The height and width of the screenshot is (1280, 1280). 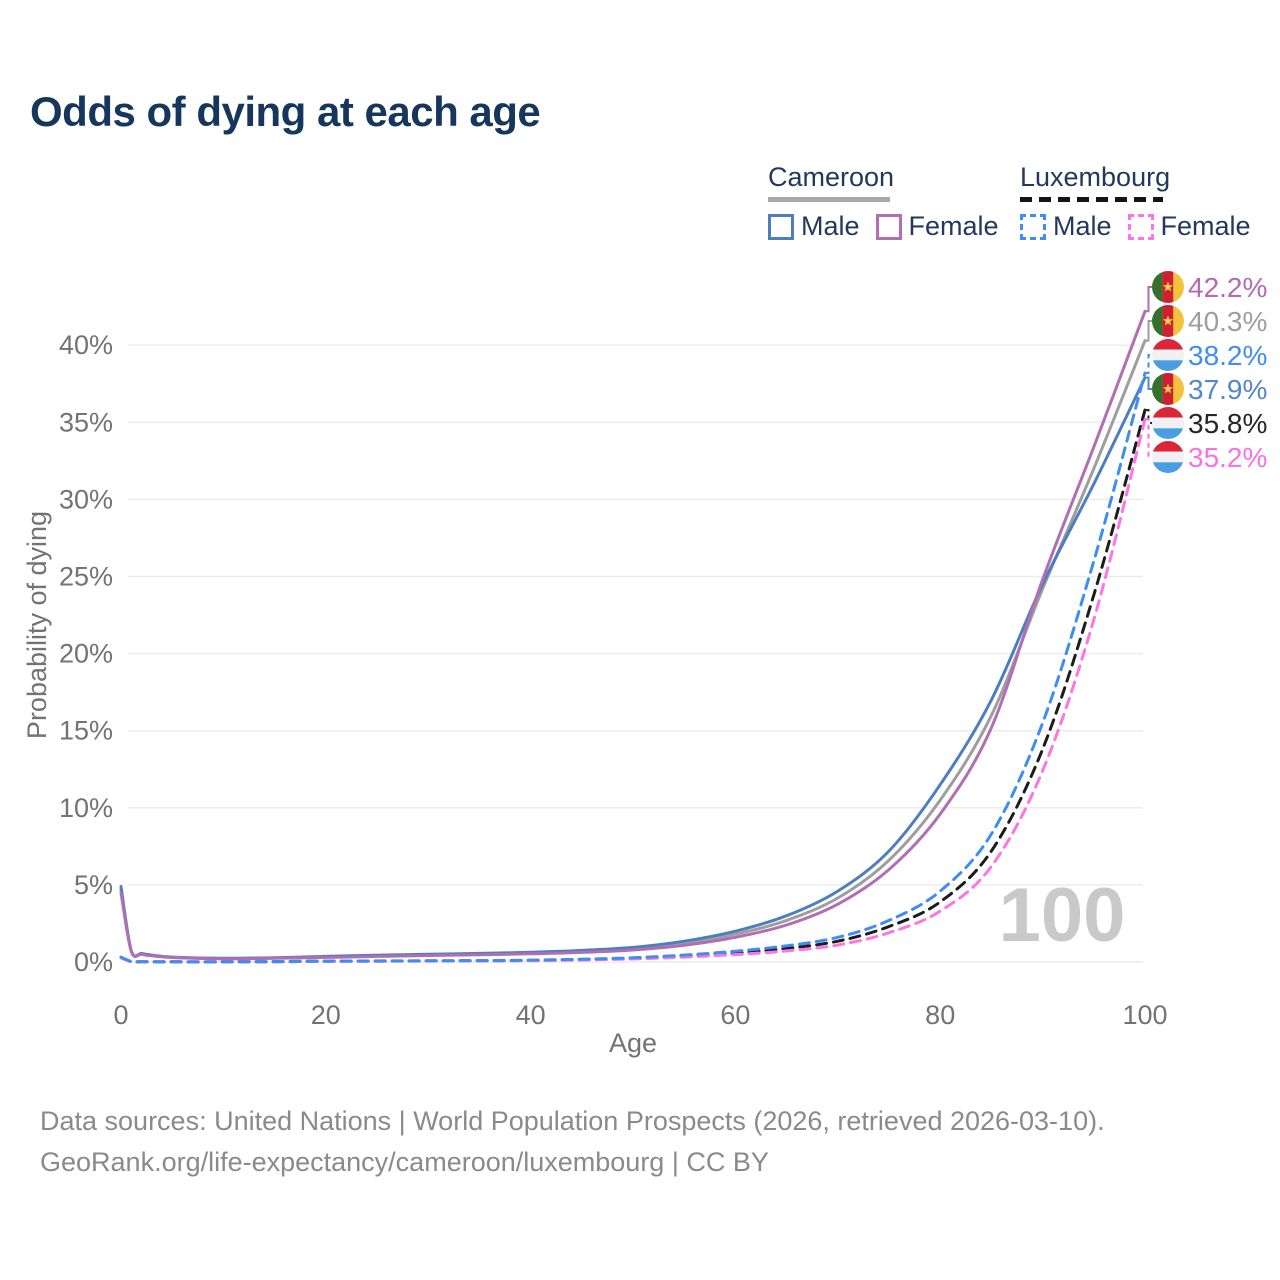 What do you see at coordinates (735, 1015) in the screenshot?
I see `x-tick-label: 60` at bounding box center [735, 1015].